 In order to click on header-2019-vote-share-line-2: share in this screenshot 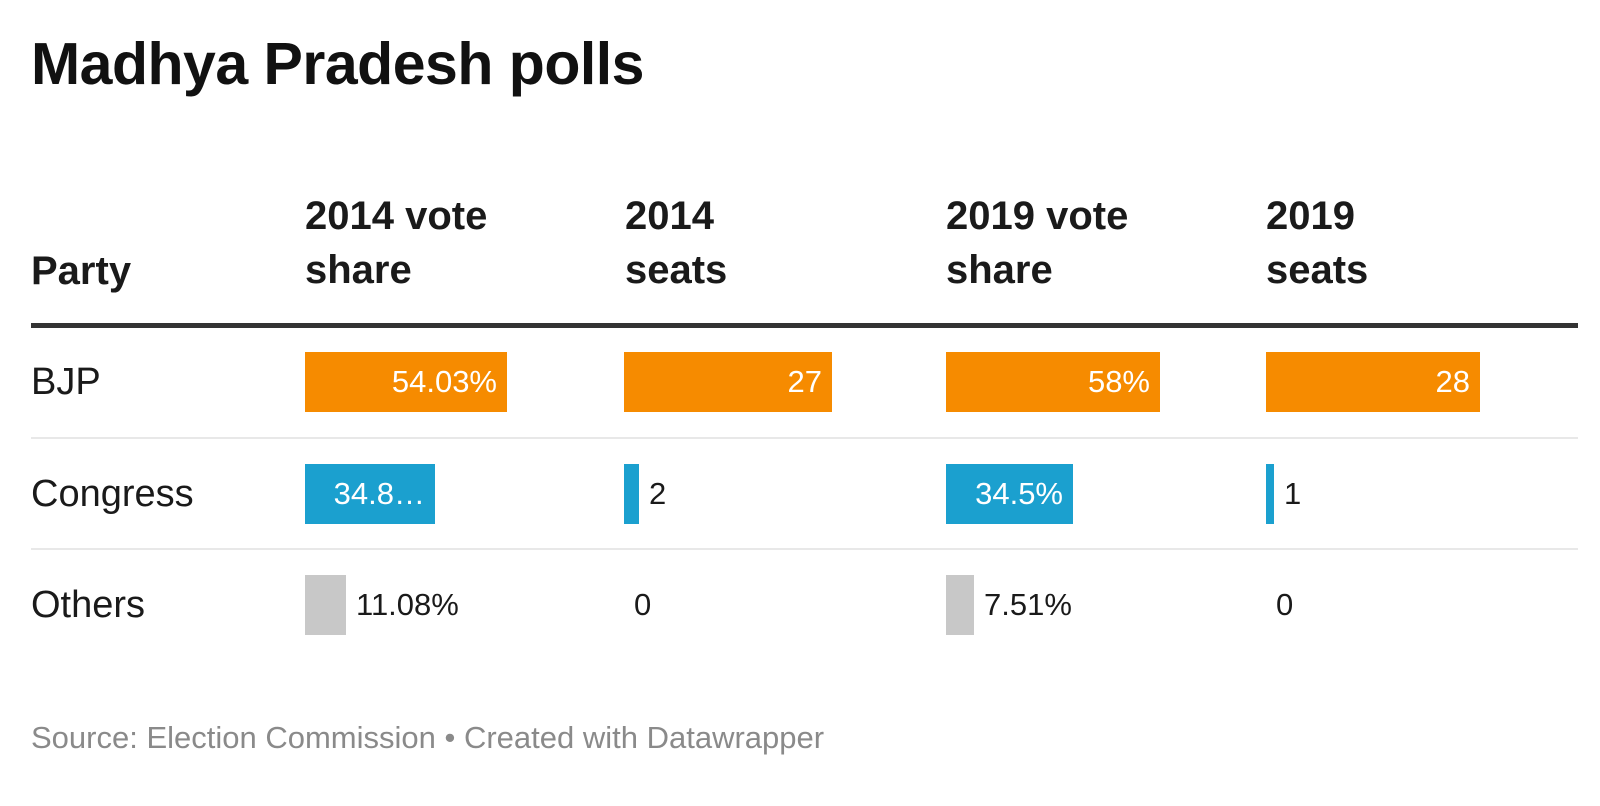, I will do `click(999, 270)`.